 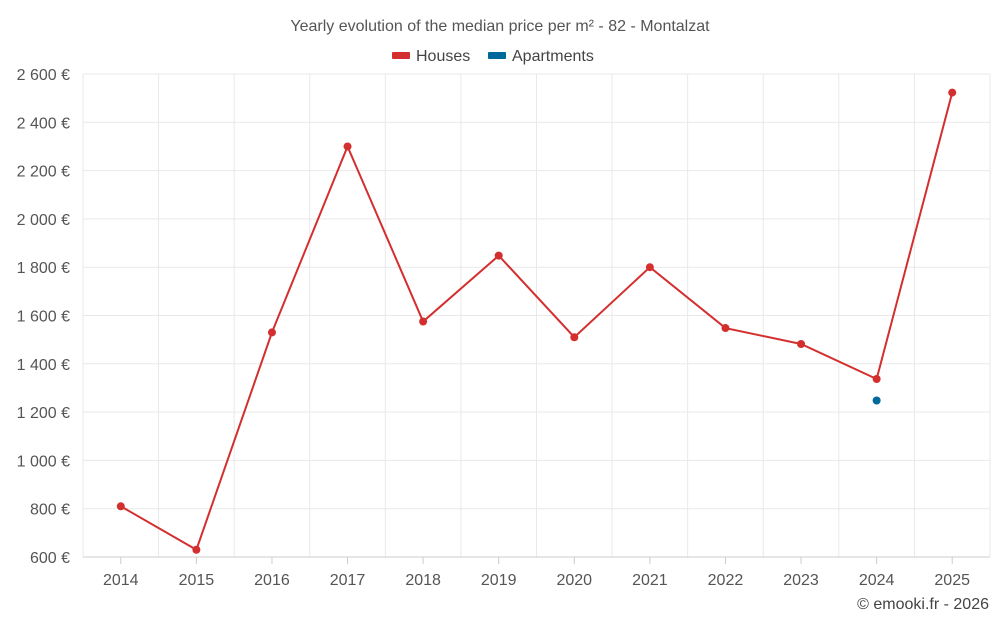 What do you see at coordinates (43, 413) in the screenshot?
I see `y-tick-label: 1 200 €` at bounding box center [43, 413].